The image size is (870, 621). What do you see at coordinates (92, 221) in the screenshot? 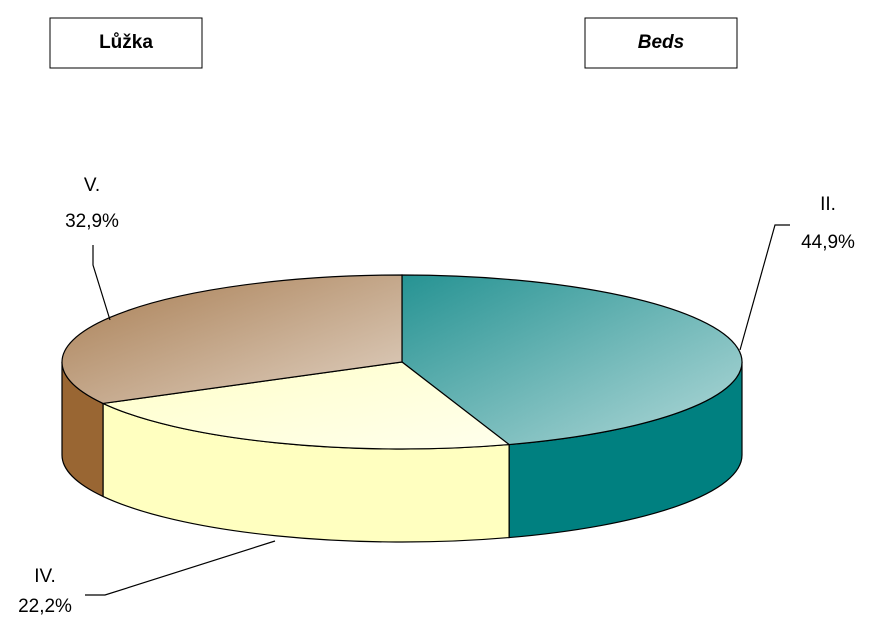
I see `data-label: 32,9%` at bounding box center [92, 221].